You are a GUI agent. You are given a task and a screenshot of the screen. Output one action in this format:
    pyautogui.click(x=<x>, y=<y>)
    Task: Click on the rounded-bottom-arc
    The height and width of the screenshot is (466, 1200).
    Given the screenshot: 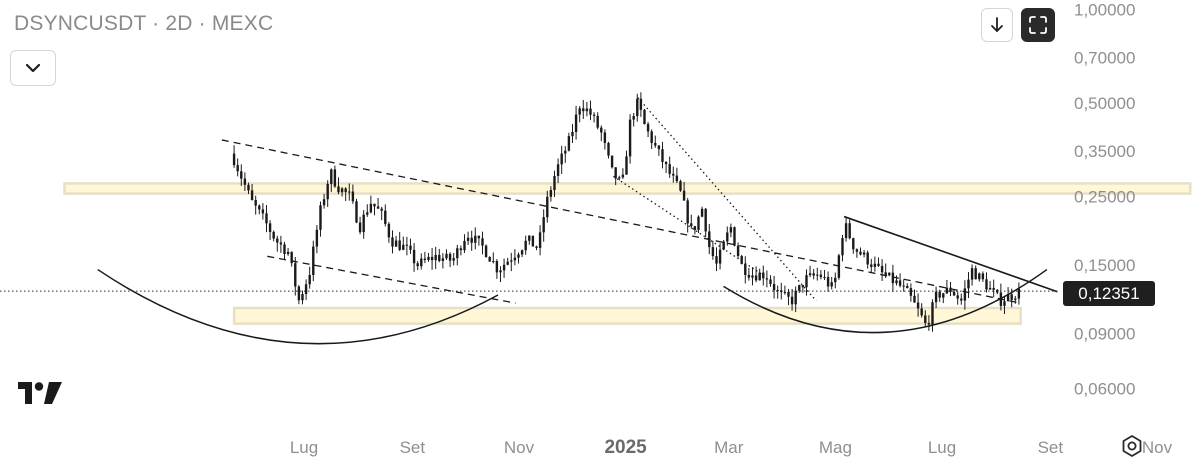 What is the action you would take?
    pyautogui.click(x=298, y=306)
    